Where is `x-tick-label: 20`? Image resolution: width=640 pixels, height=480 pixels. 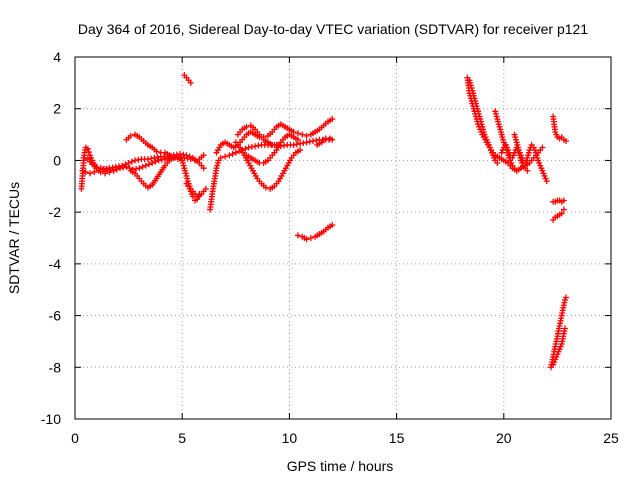
x-tick-label: 20 is located at coordinates (504, 438).